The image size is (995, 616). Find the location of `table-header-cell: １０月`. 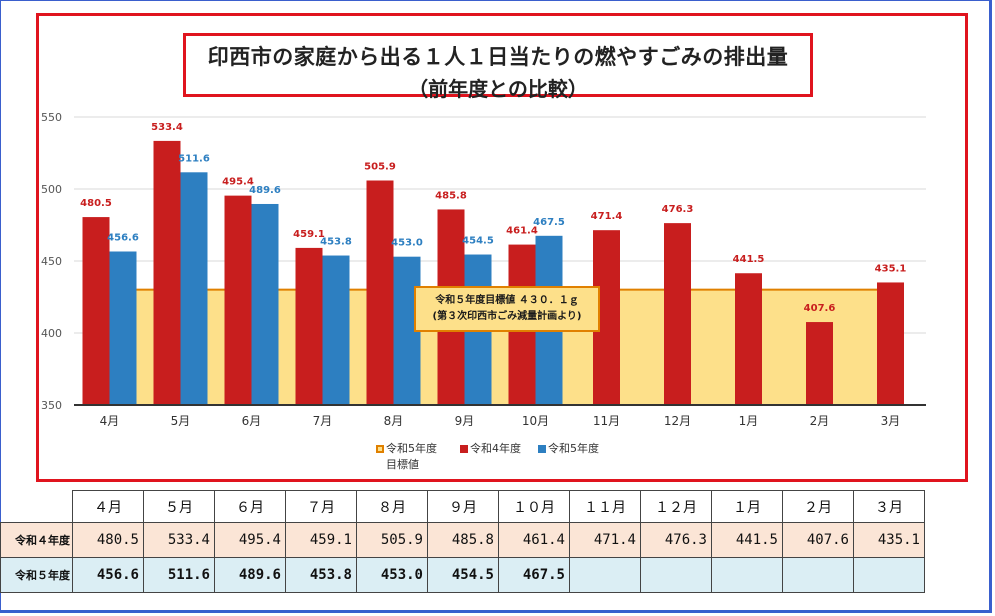

table-header-cell: １０月 is located at coordinates (534, 506).